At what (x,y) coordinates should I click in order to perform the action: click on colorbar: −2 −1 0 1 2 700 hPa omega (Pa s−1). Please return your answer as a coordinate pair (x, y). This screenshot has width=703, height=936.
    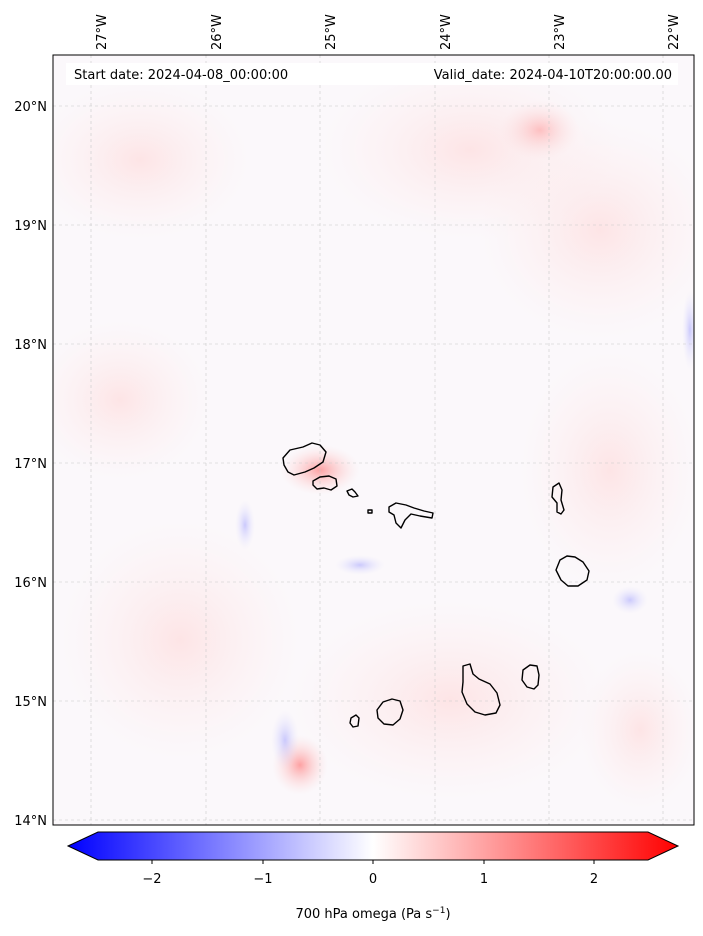
    Looking at the image, I should click on (373, 876).